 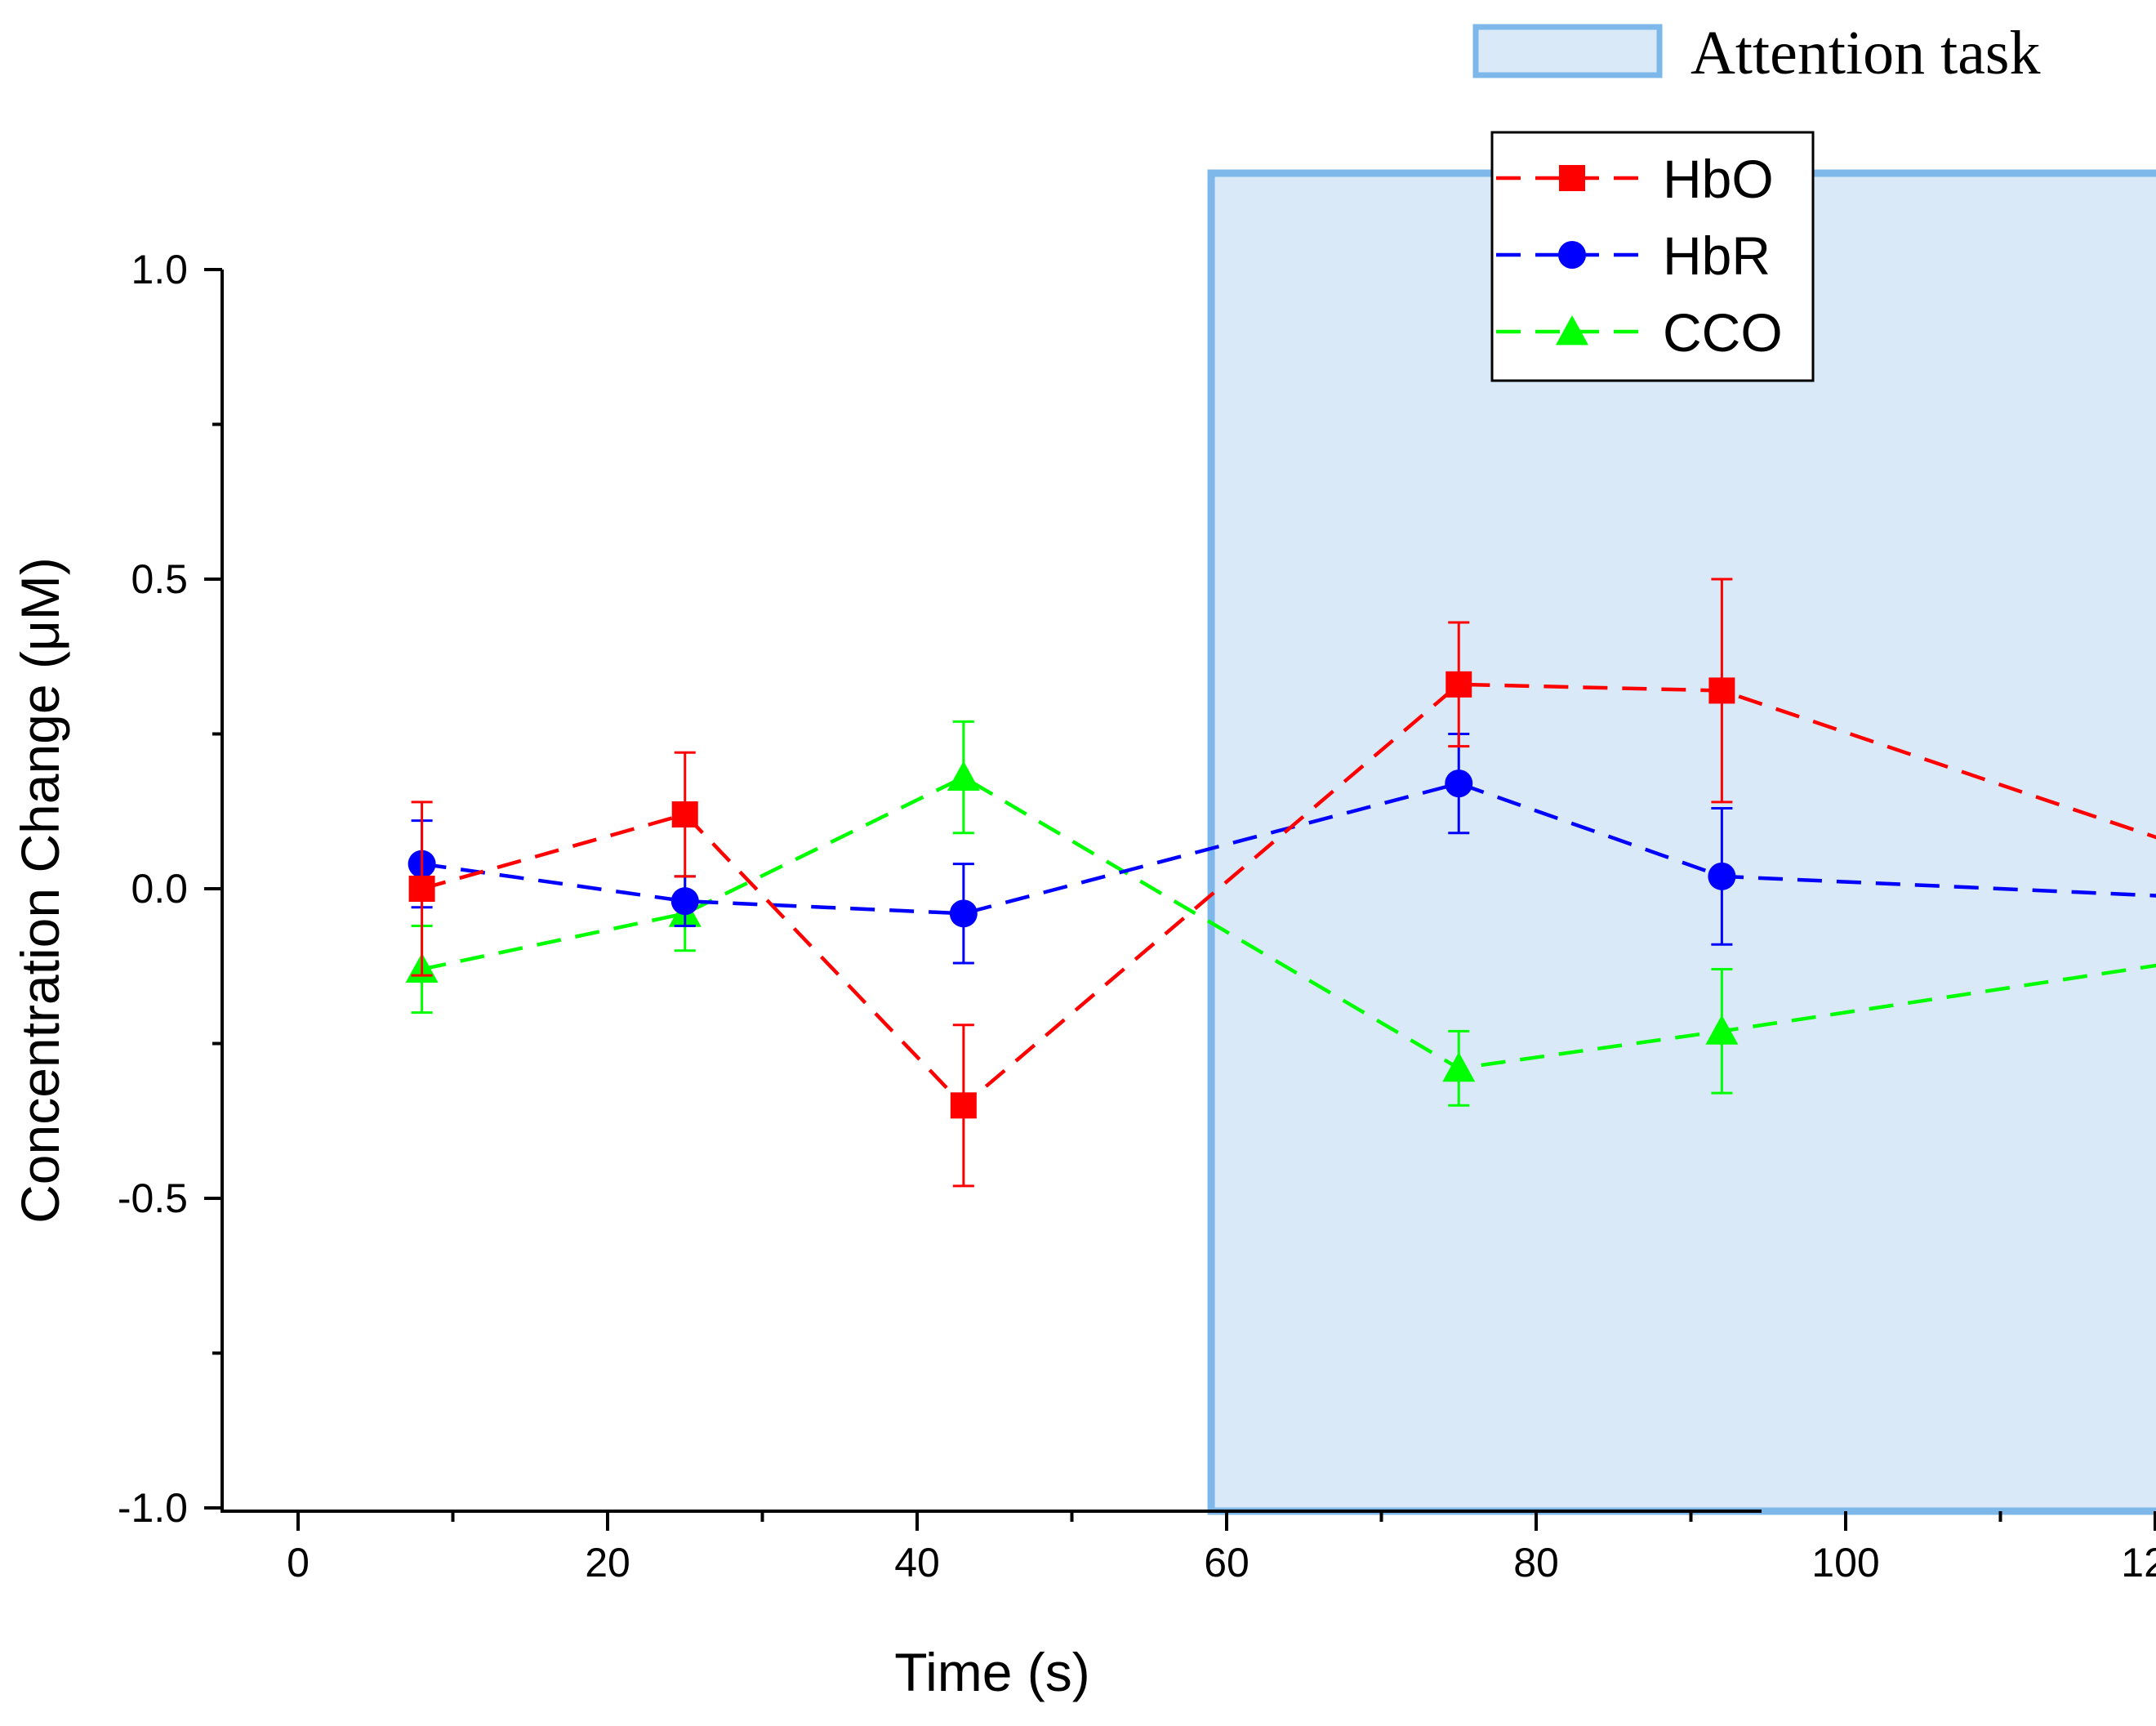 What do you see at coordinates (1845, 1563) in the screenshot?
I see `x-tick-label: 100` at bounding box center [1845, 1563].